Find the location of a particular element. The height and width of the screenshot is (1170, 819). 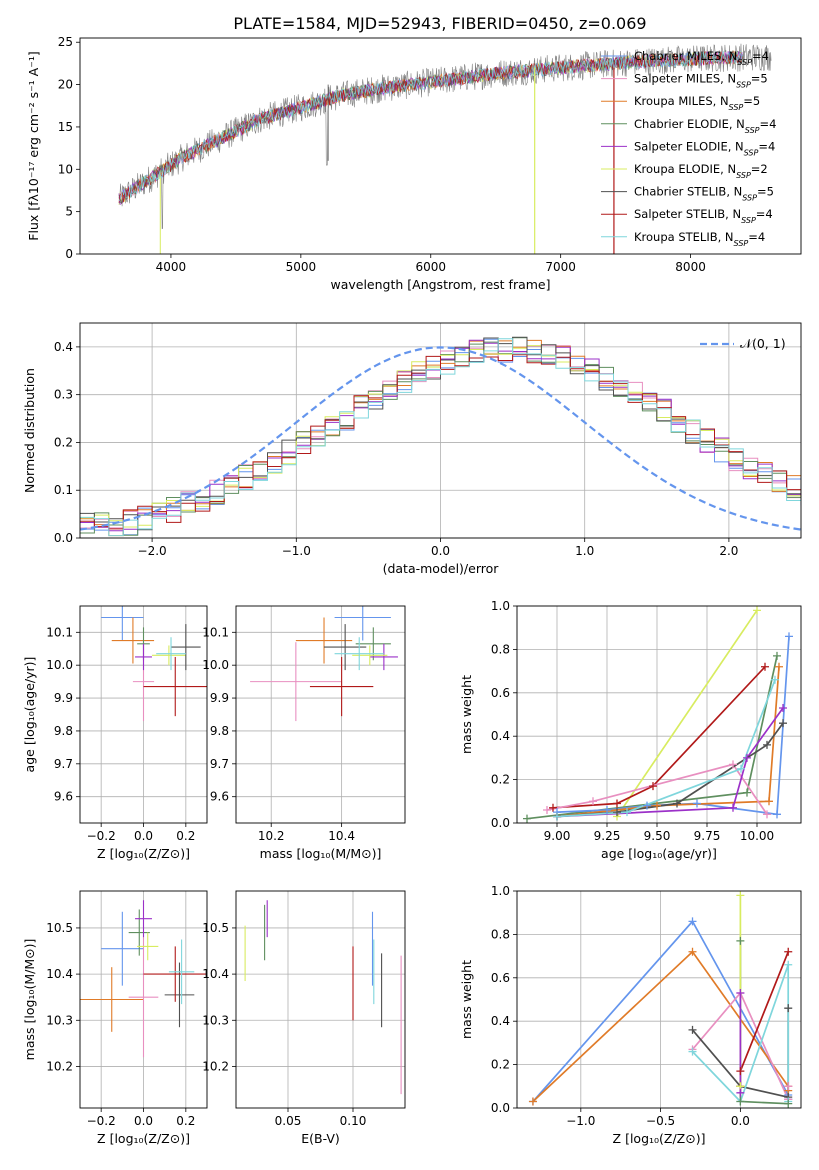

x-tick-label: 9.50 is located at coordinates (657, 836).